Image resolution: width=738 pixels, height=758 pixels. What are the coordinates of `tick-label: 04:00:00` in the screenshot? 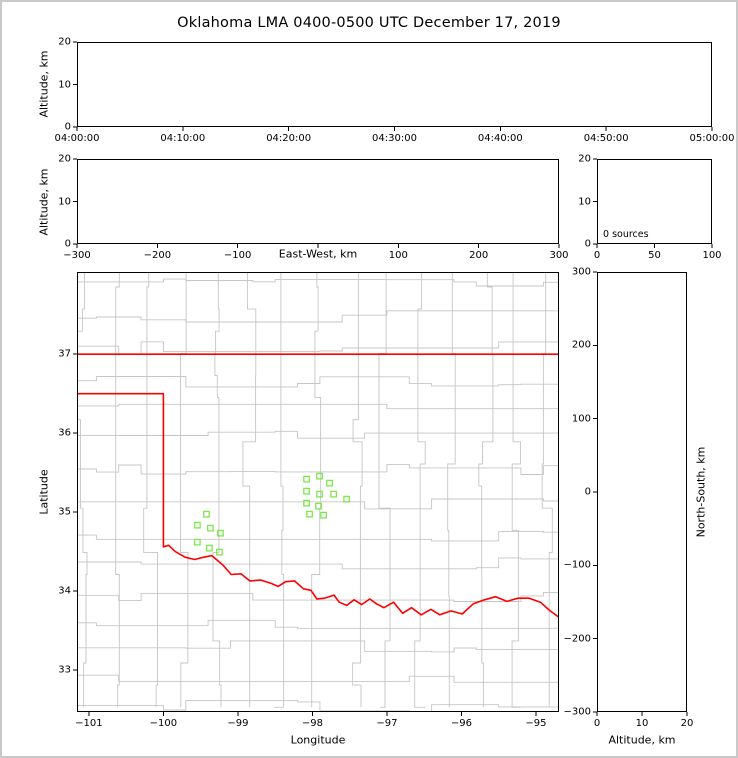 It's located at (77, 138).